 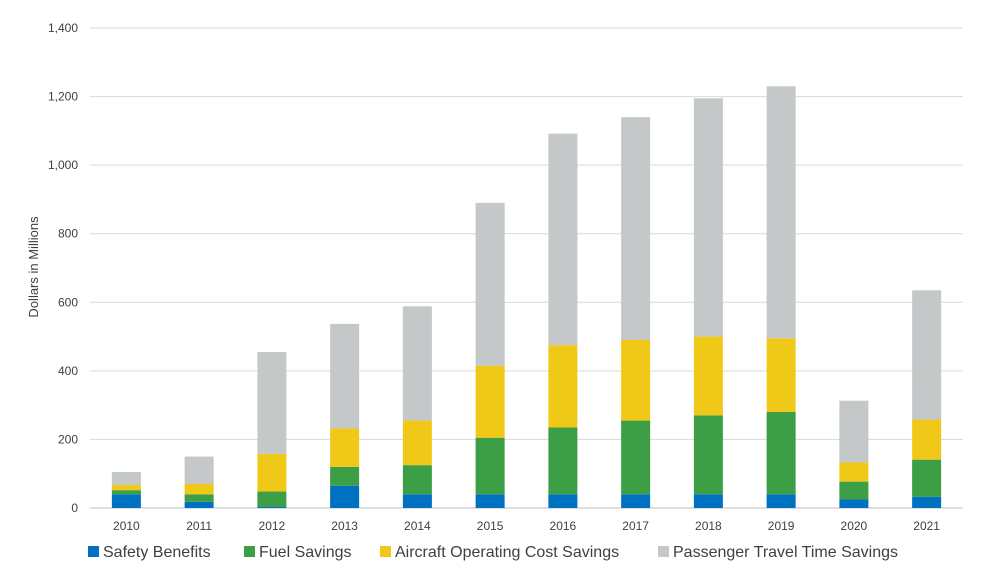 I want to click on bar-passenger-travel-time-savings-2010, so click(x=126, y=479).